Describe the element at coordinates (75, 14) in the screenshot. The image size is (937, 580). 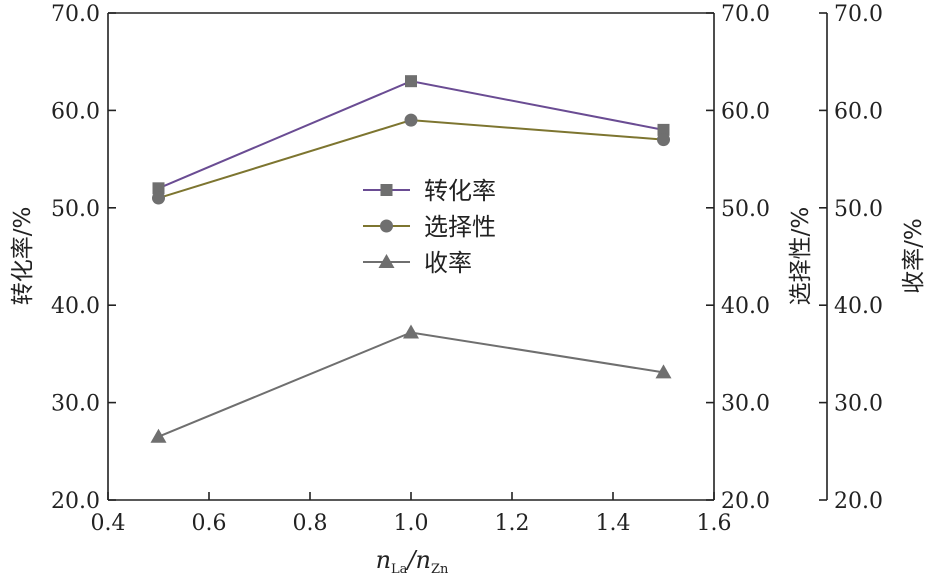
I see `left-y-tick-label: 70.0` at that location.